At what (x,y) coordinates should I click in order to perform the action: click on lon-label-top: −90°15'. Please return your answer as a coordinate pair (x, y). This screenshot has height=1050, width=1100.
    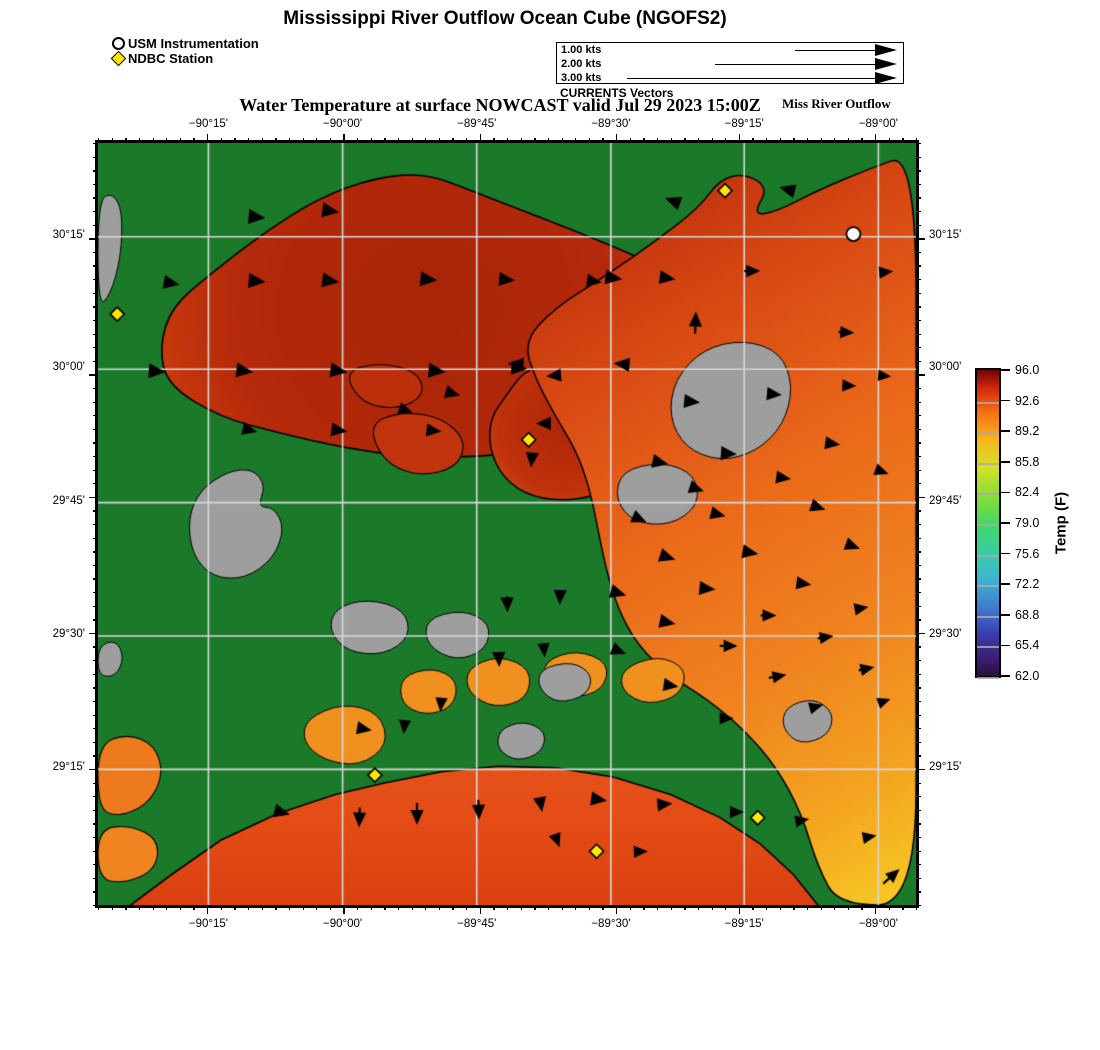
    Looking at the image, I should click on (208, 124).